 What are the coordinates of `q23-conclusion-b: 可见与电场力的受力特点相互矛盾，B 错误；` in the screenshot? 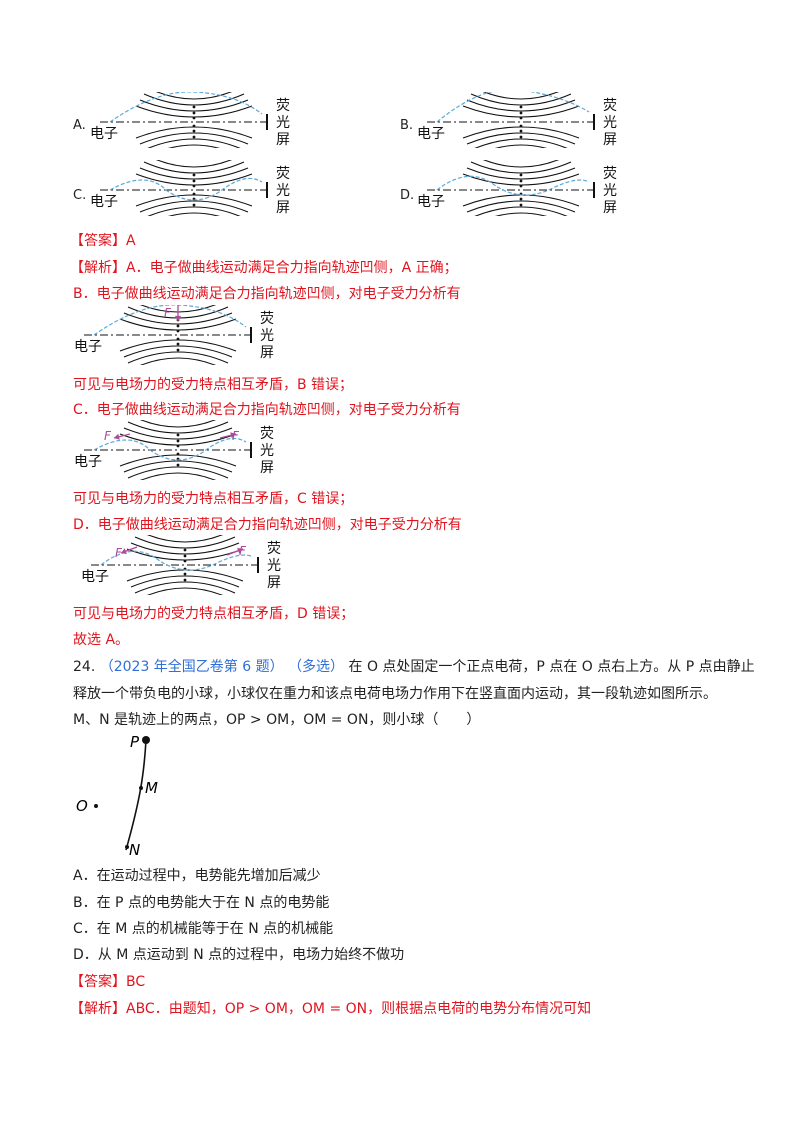 It's located at (213, 385).